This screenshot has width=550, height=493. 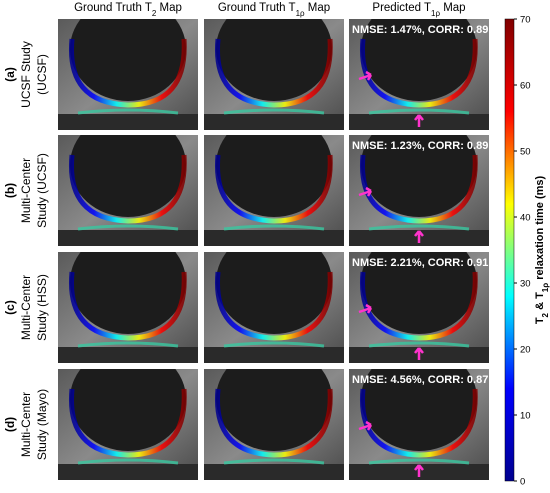 I want to click on row-label: UCSF Study, so click(x=26, y=74).